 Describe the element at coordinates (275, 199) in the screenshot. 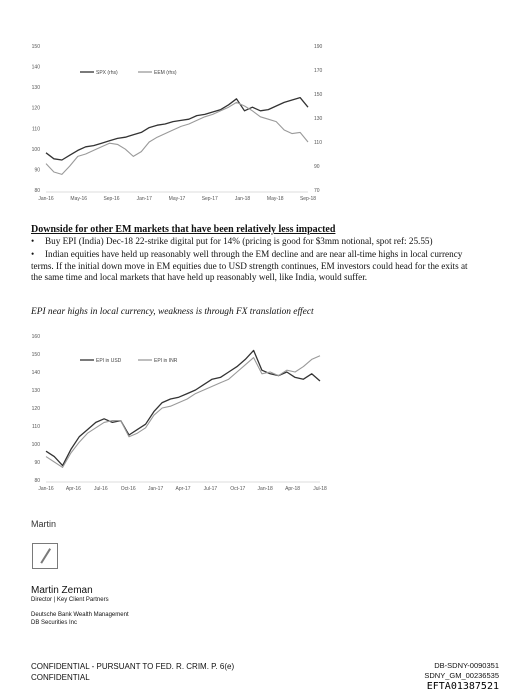

I see `x-tick-label: May-18` at that location.